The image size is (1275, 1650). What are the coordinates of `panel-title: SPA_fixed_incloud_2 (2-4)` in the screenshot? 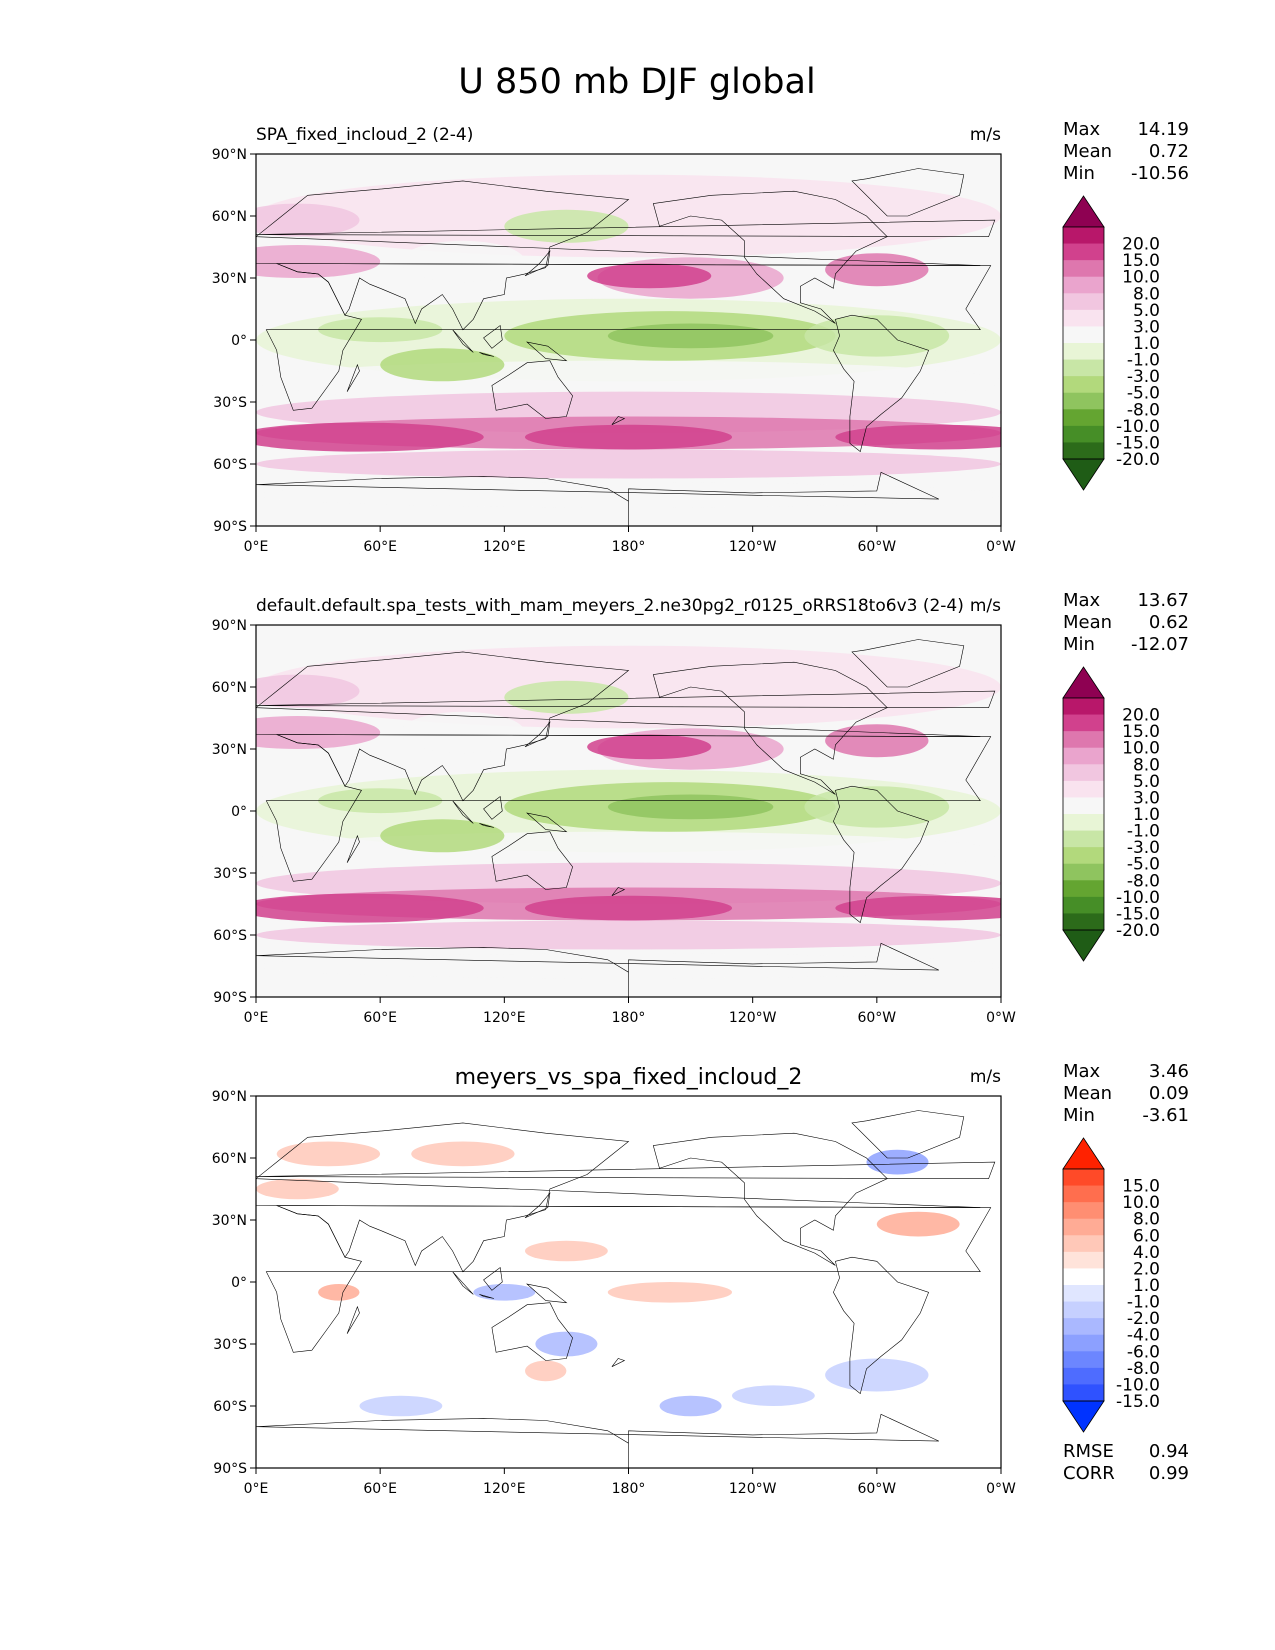 It's located at (364, 135).